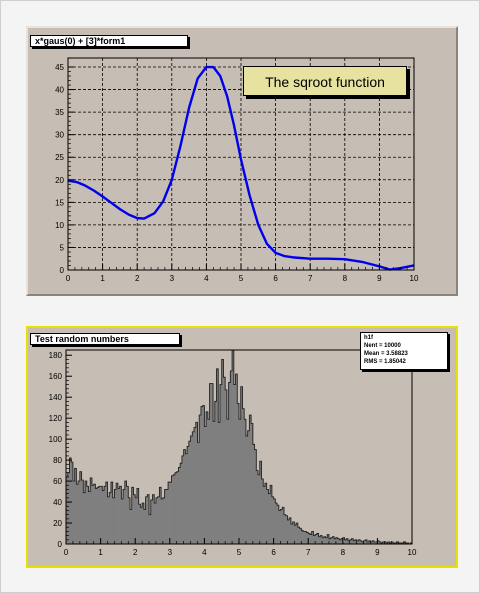 The height and width of the screenshot is (593, 480). What do you see at coordinates (57, 523) in the screenshot?
I see `y-tick-label: 20` at bounding box center [57, 523].